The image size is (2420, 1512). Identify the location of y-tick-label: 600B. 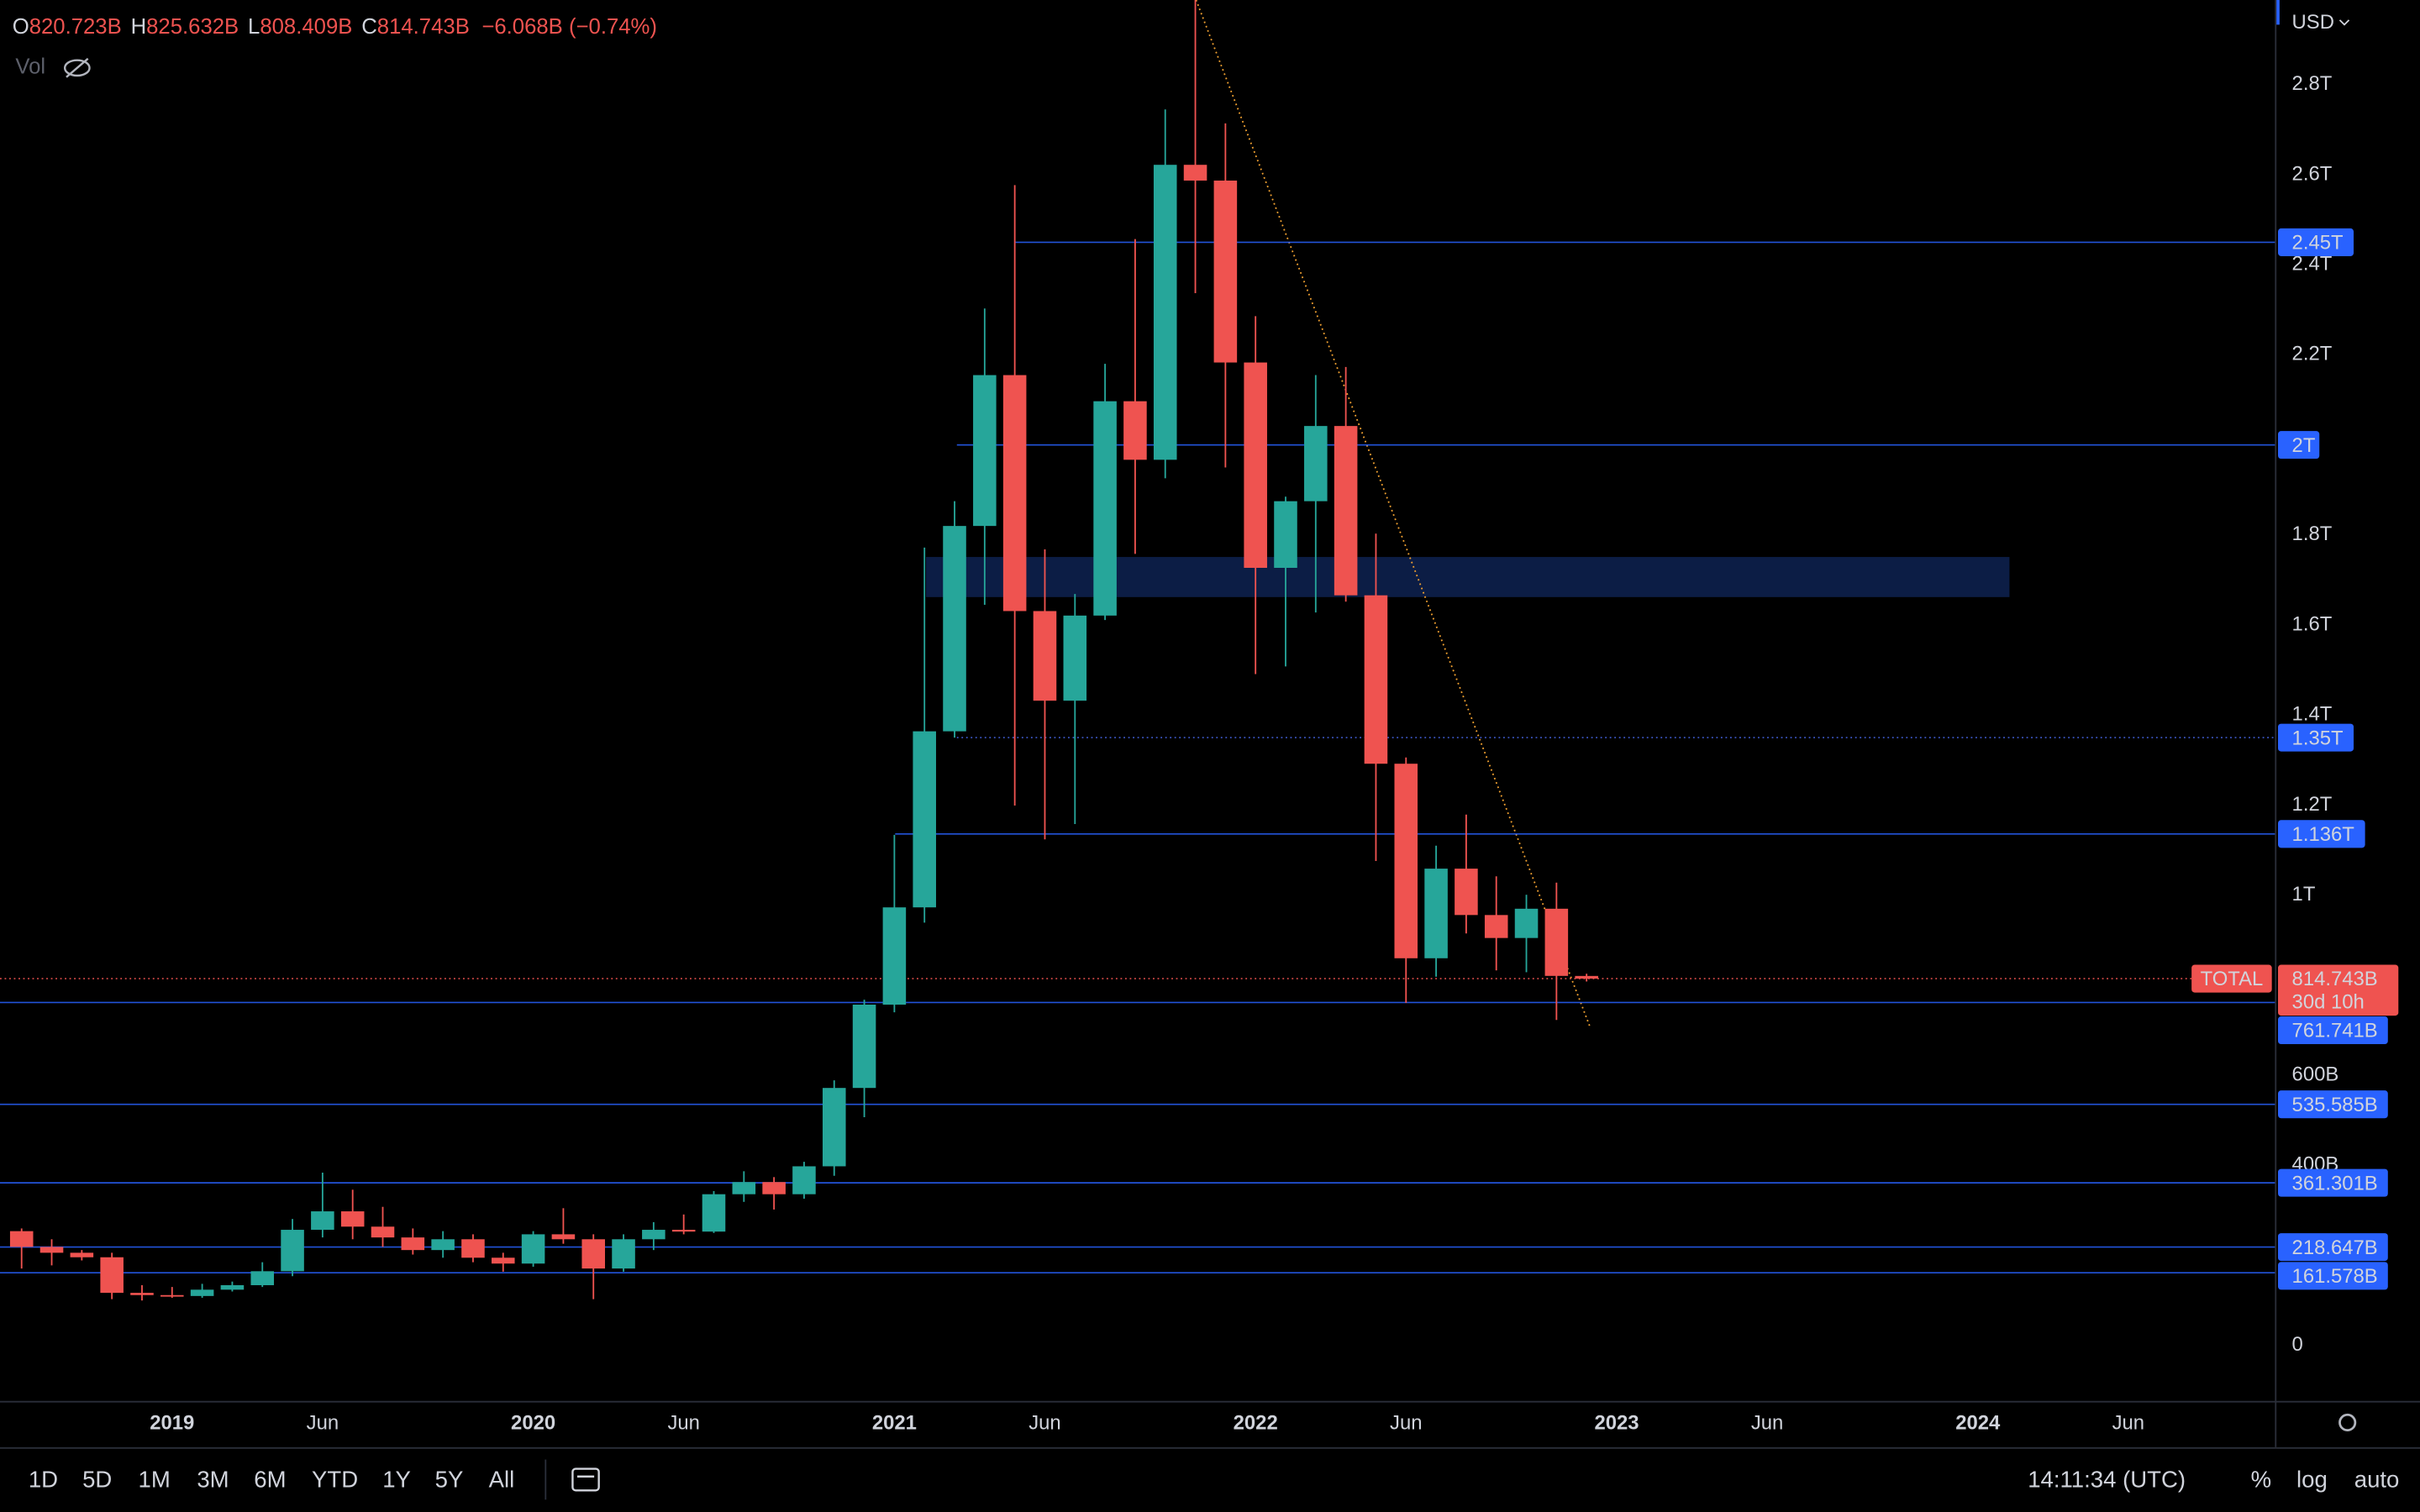
(2315, 1074).